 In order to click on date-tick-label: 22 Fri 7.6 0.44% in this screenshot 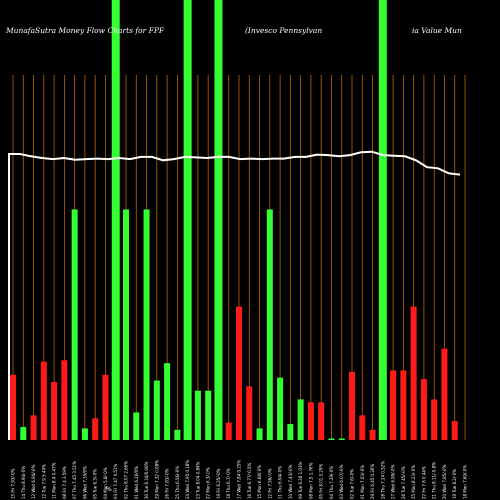, I will do `click(423, 482)`.